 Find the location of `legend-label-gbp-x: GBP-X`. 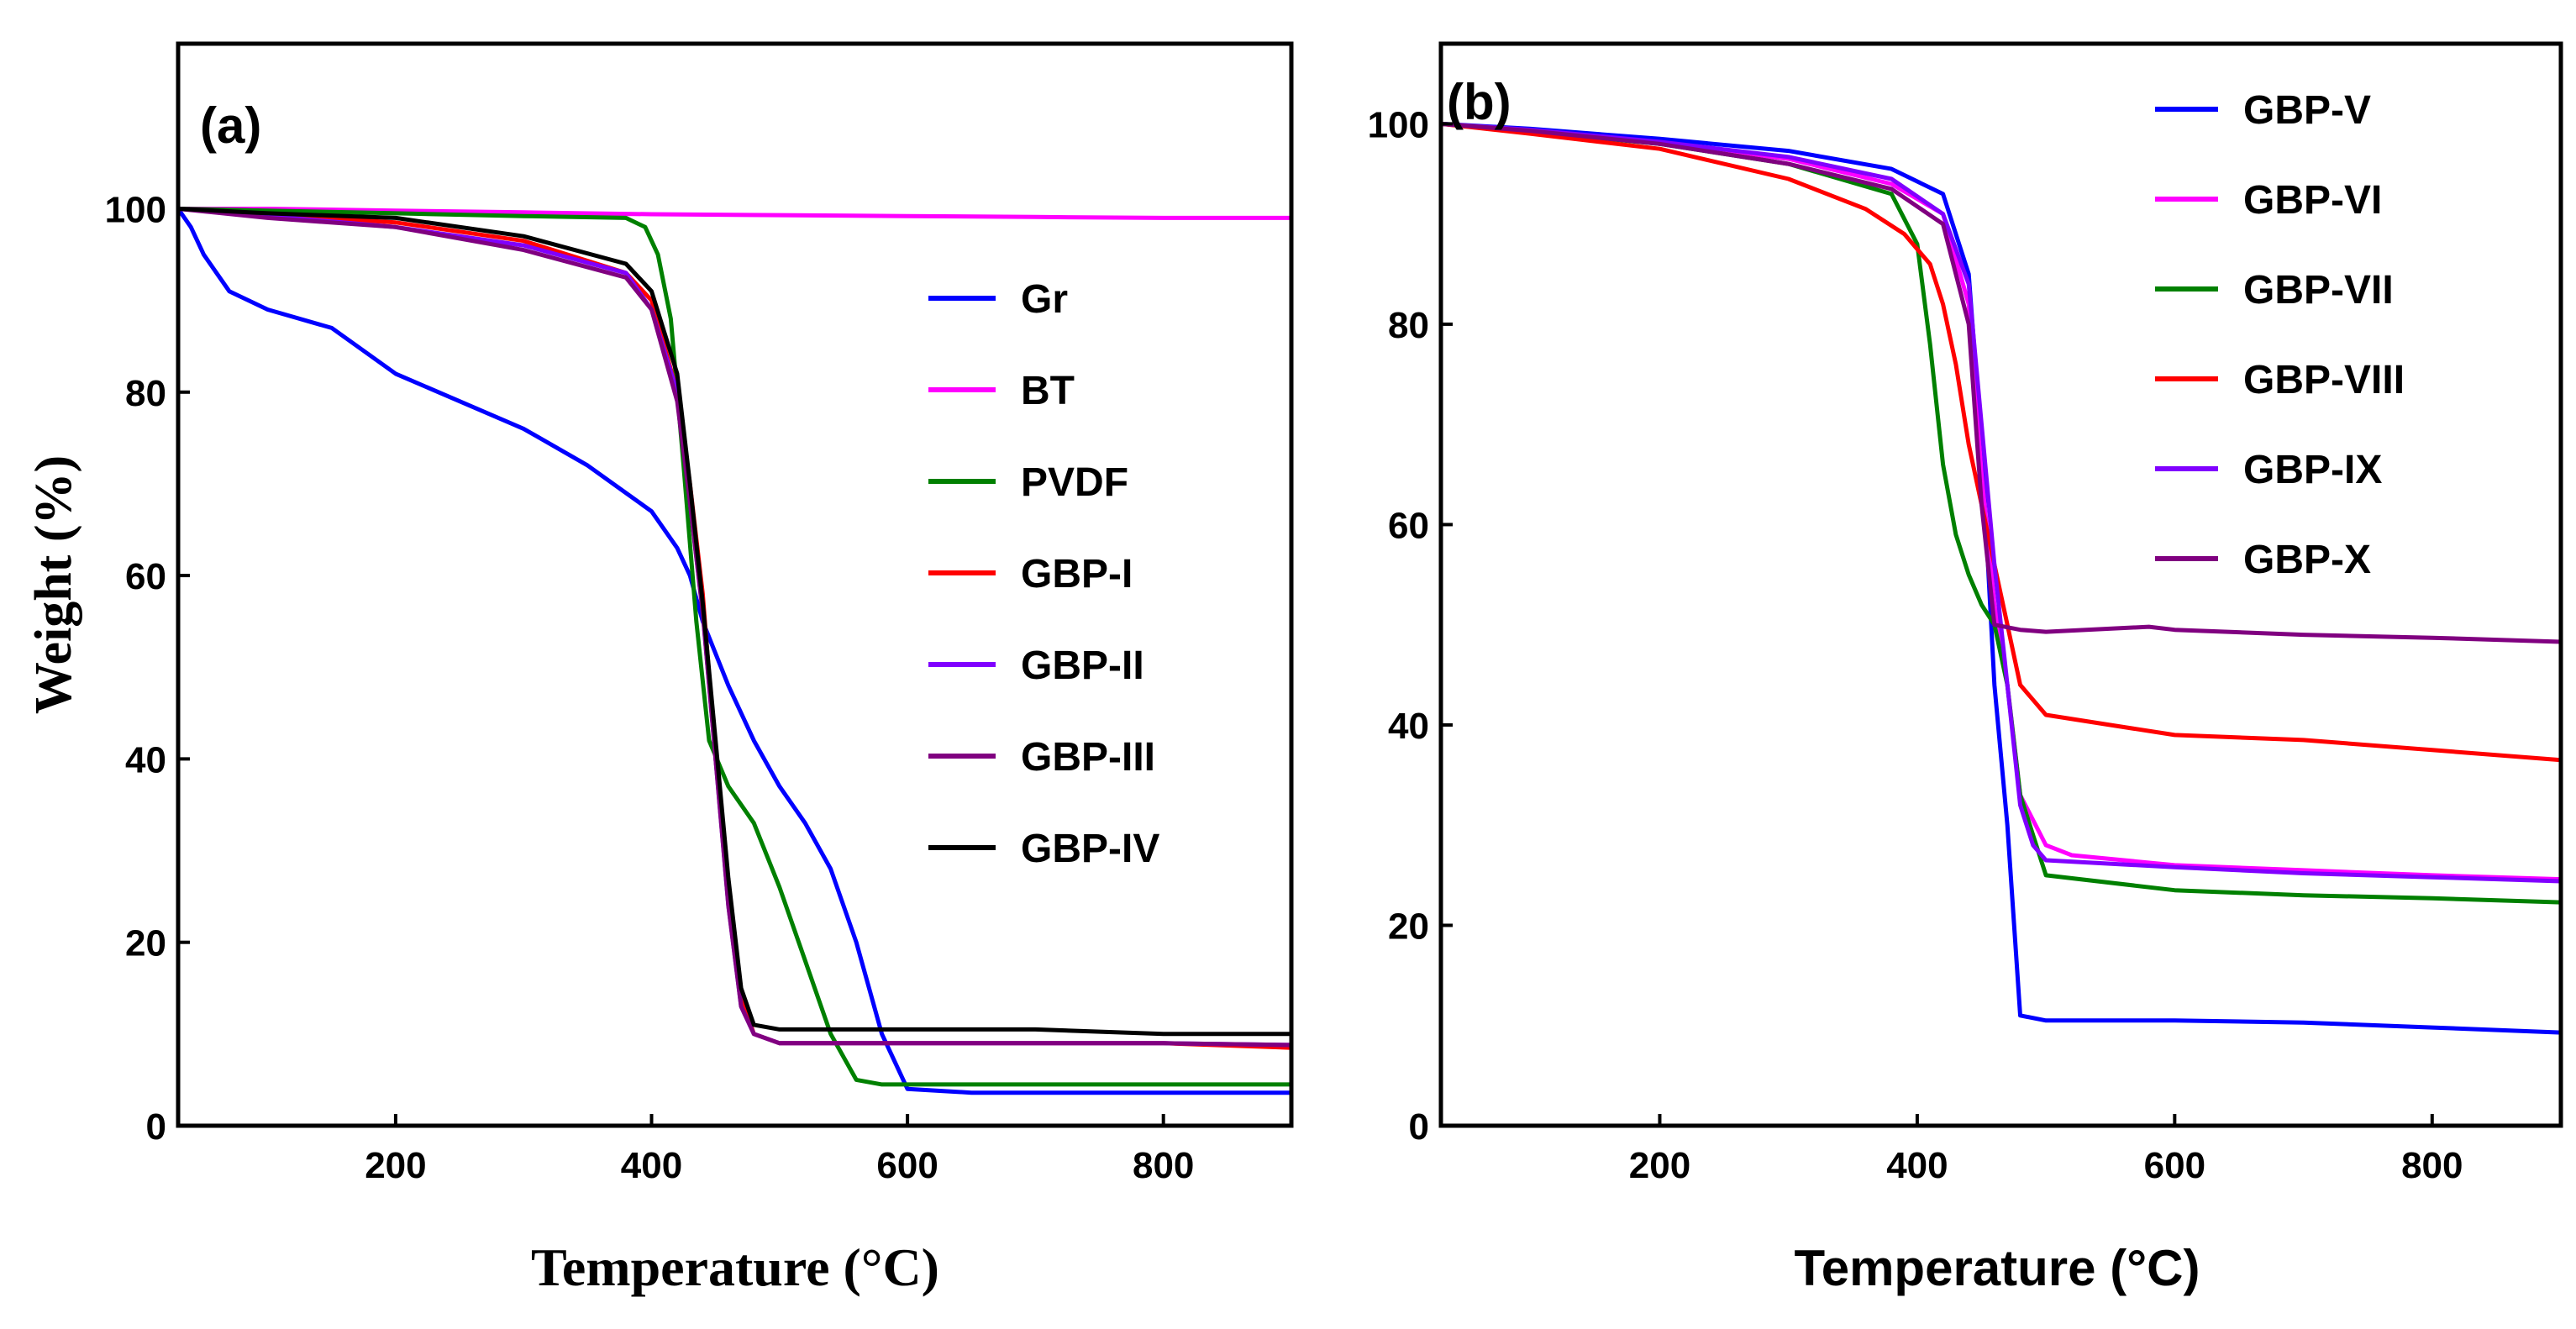

legend-label-gbp-x: GBP-X is located at coordinates (2307, 560).